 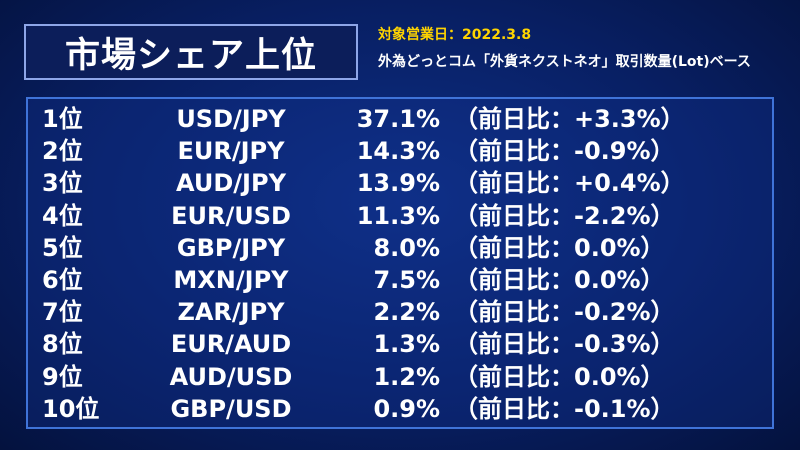 I want to click on day-change: （前日比：+0.4%）, so click(x=569, y=183).